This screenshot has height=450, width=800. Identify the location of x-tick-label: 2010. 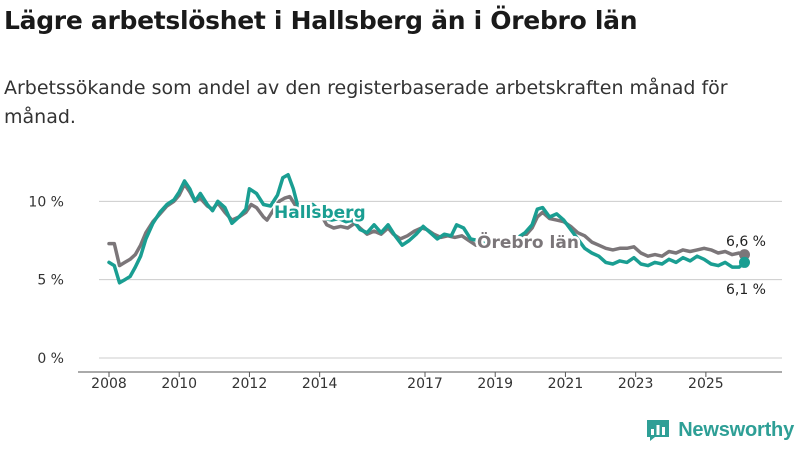
(179, 384).